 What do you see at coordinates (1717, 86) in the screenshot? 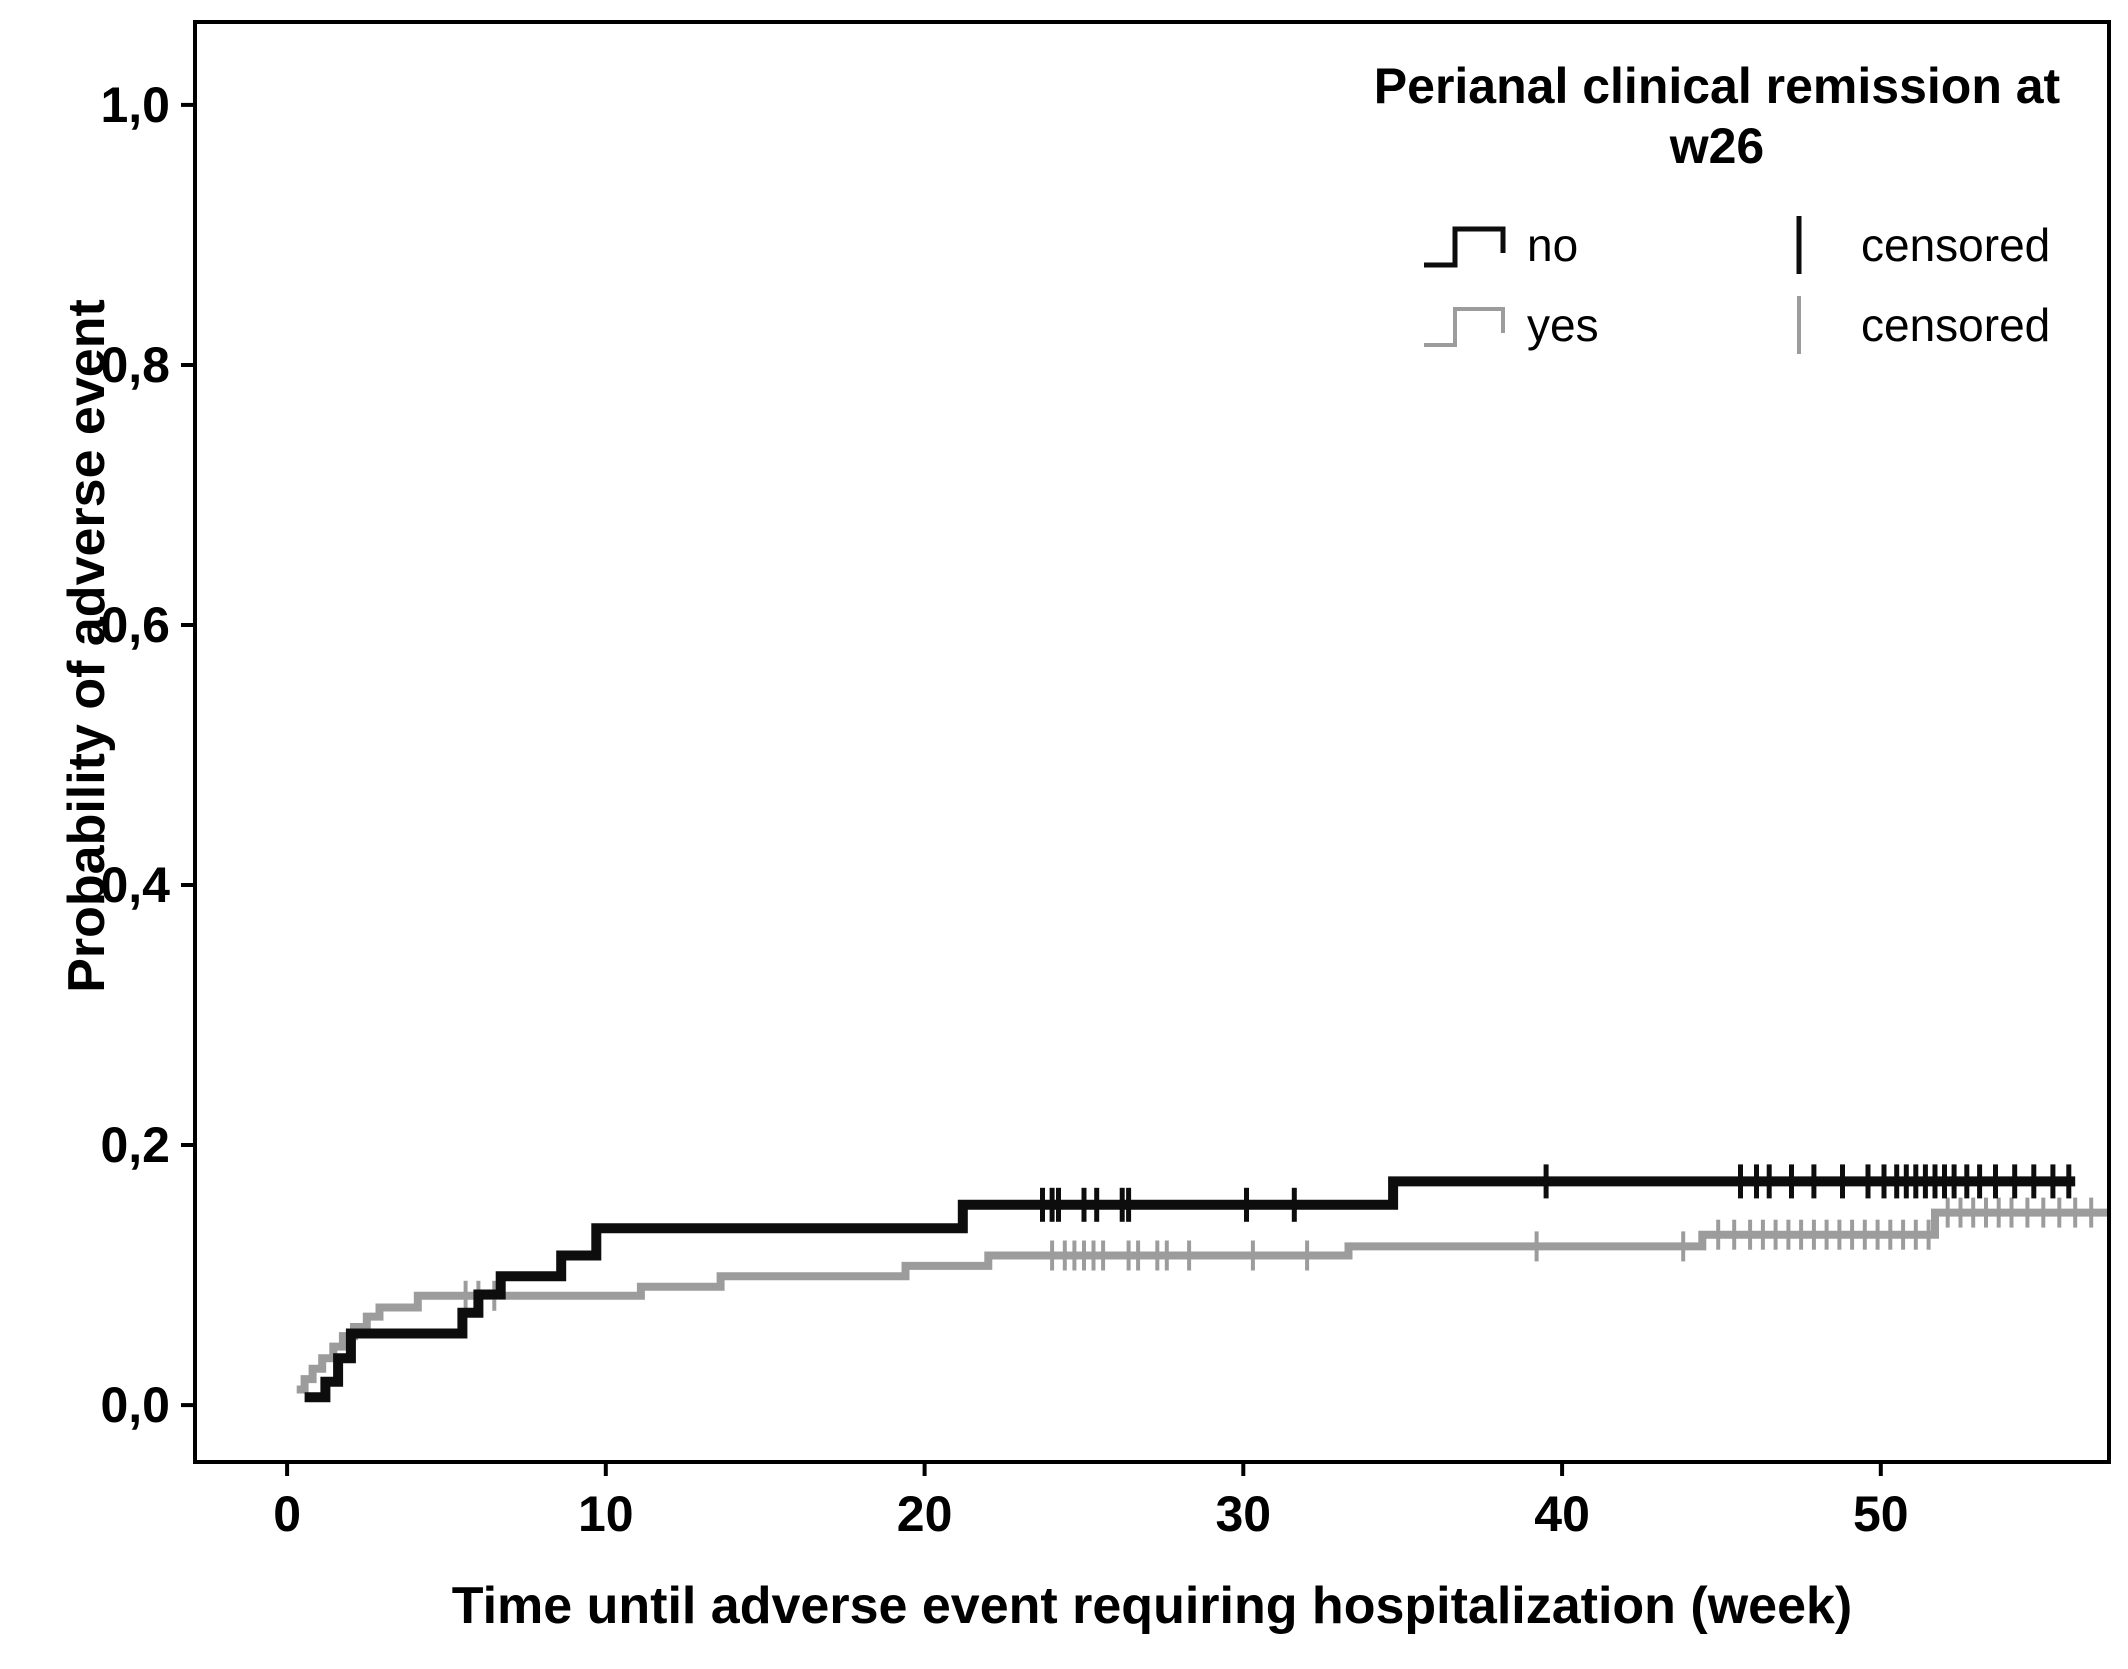
I see `legend-title-line-1: Perianal clinical remission at` at bounding box center [1717, 86].